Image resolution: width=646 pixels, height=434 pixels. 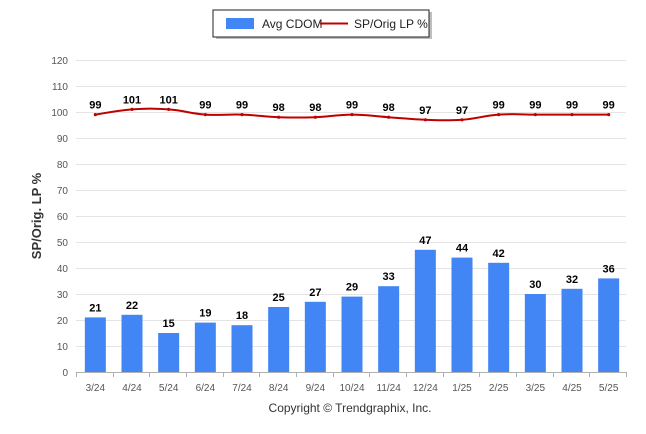 I want to click on y-tick-label: 40, so click(x=63, y=269).